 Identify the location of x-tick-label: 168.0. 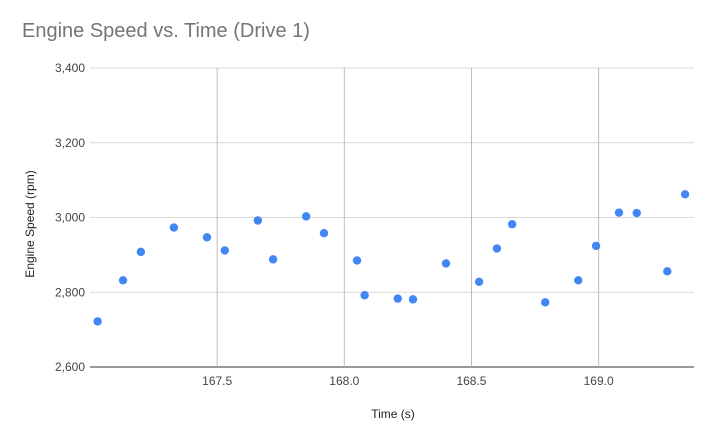
(344, 381).